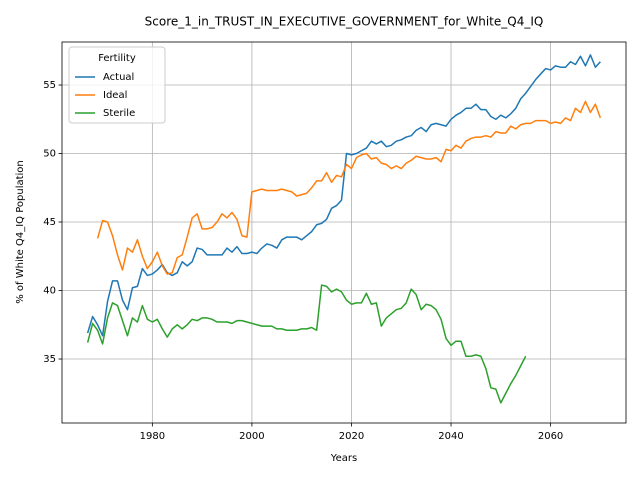  I want to click on legend-label: Sterile, so click(119, 113).